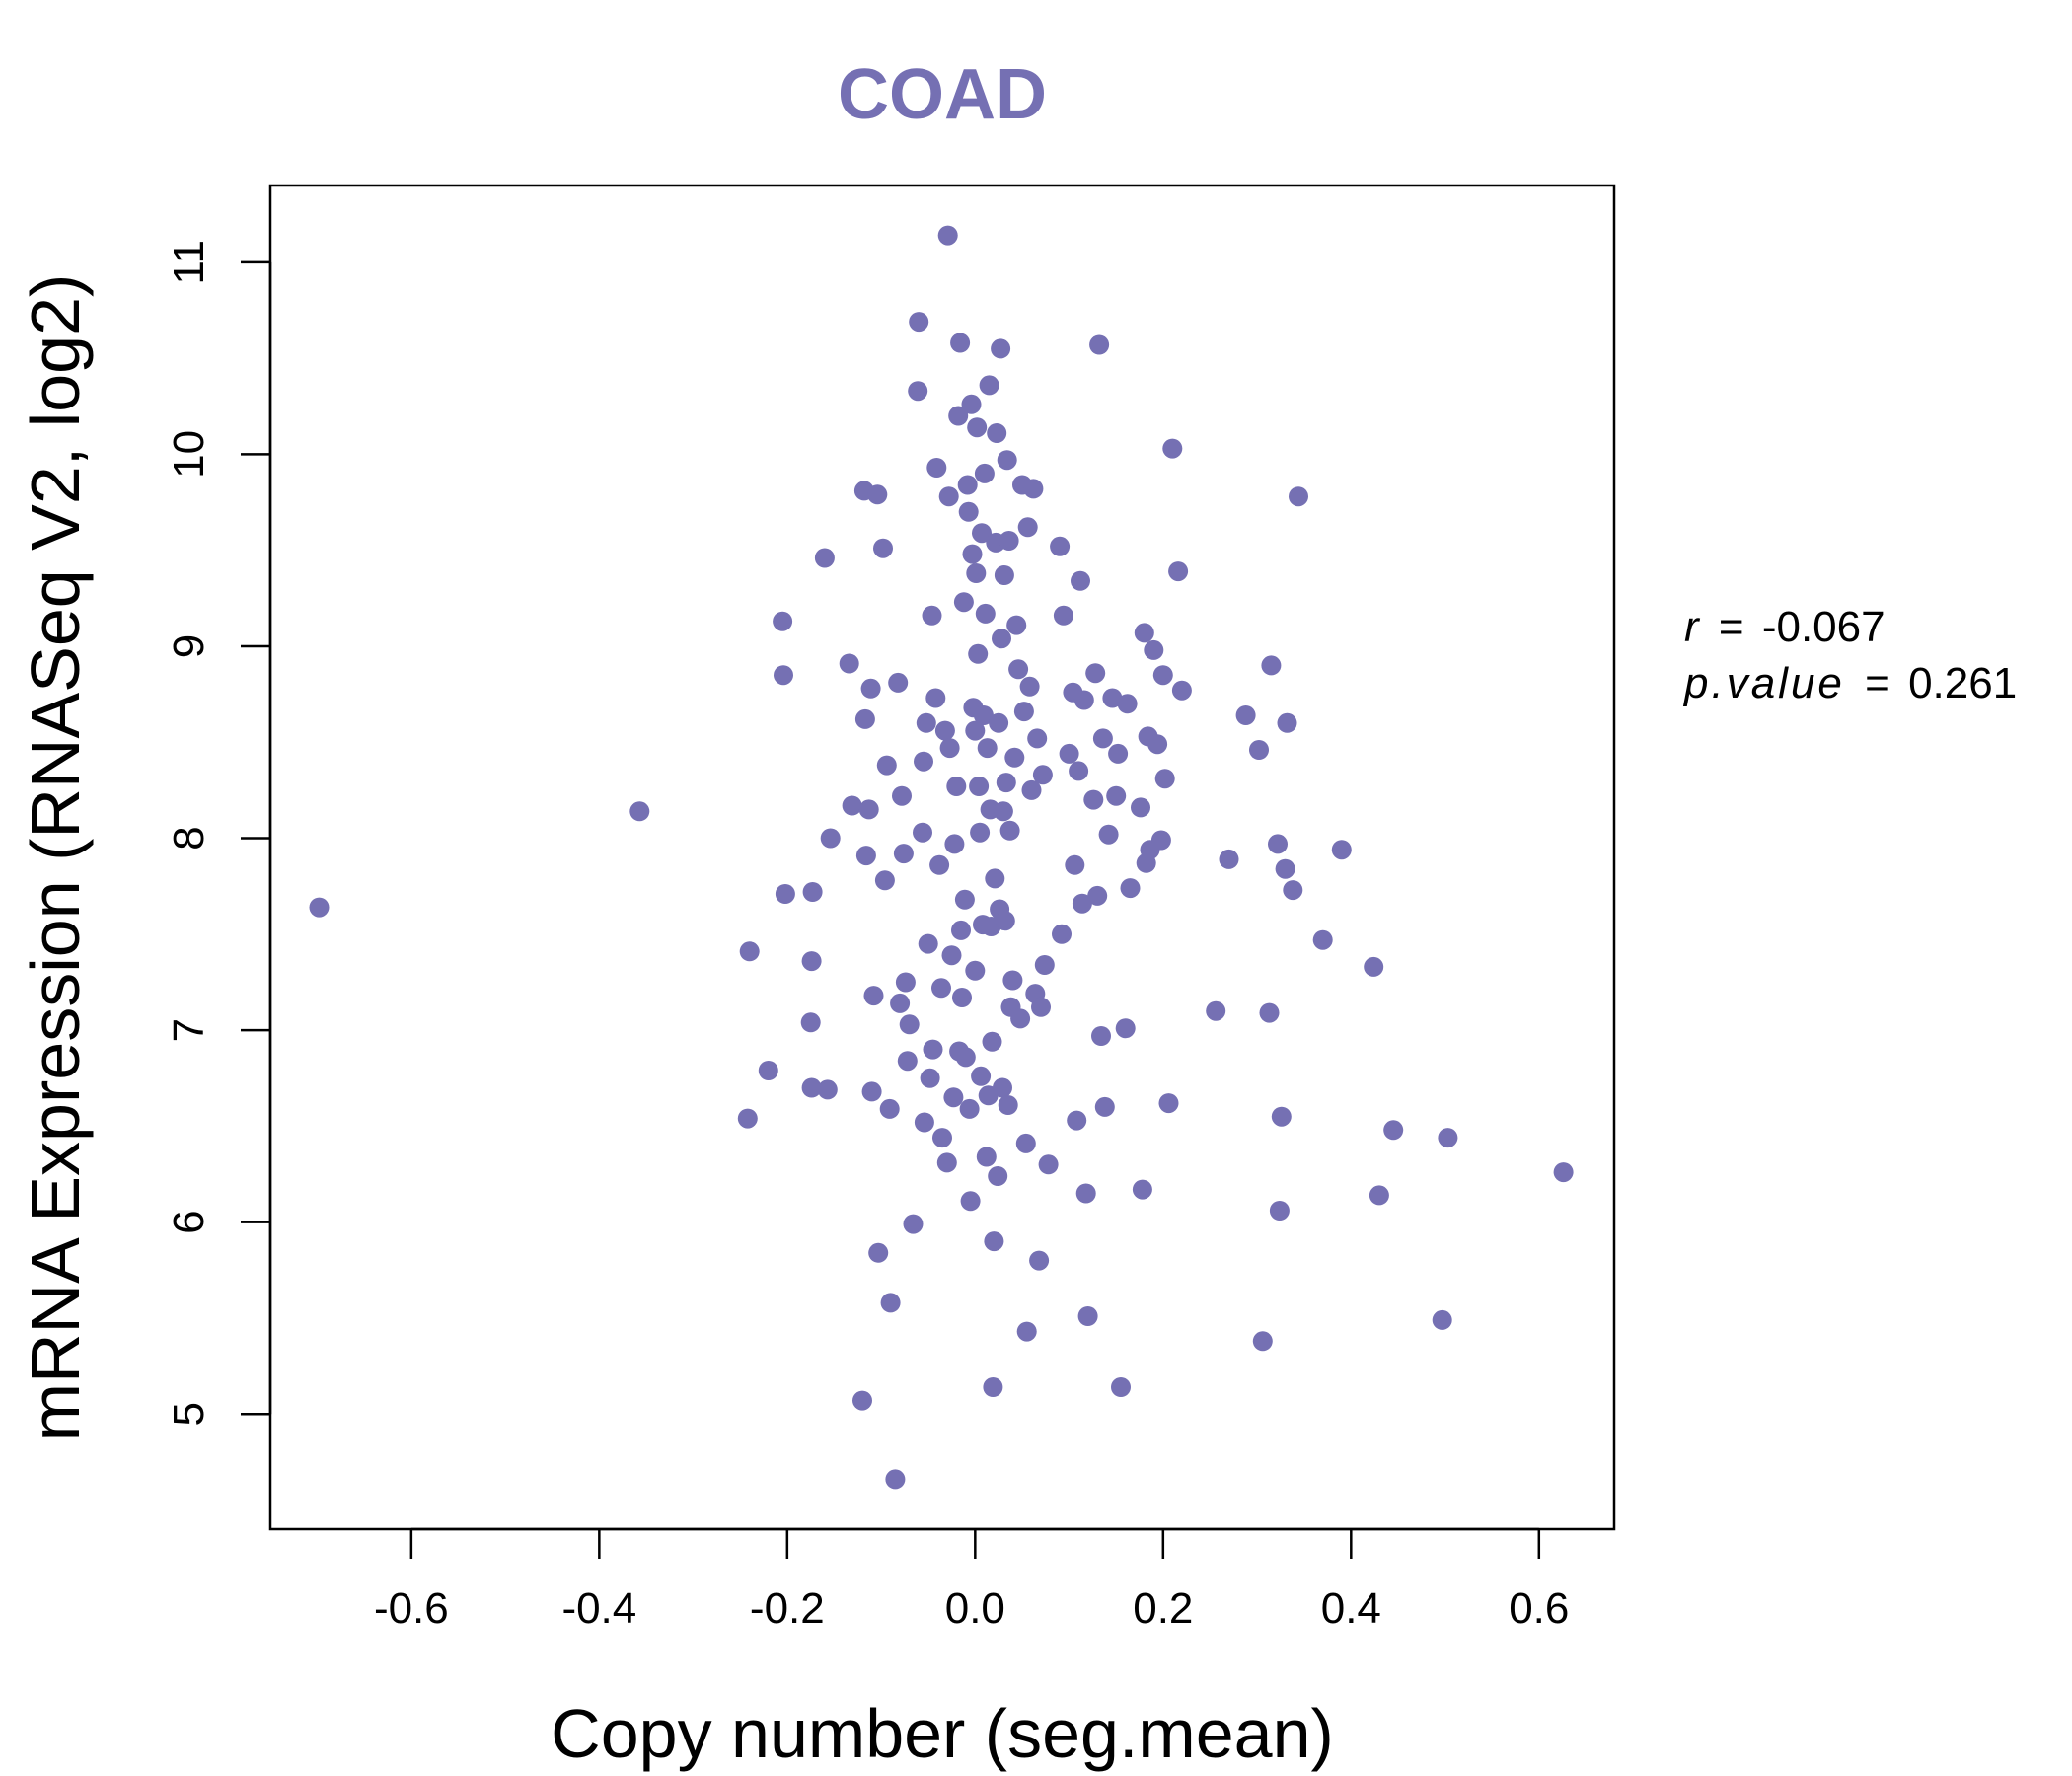  What do you see at coordinates (972, 1580) in the screenshot?
I see `x-axis: -0.6 -0.4 -0.2 0.0 0.2 0.4 0.6` at bounding box center [972, 1580].